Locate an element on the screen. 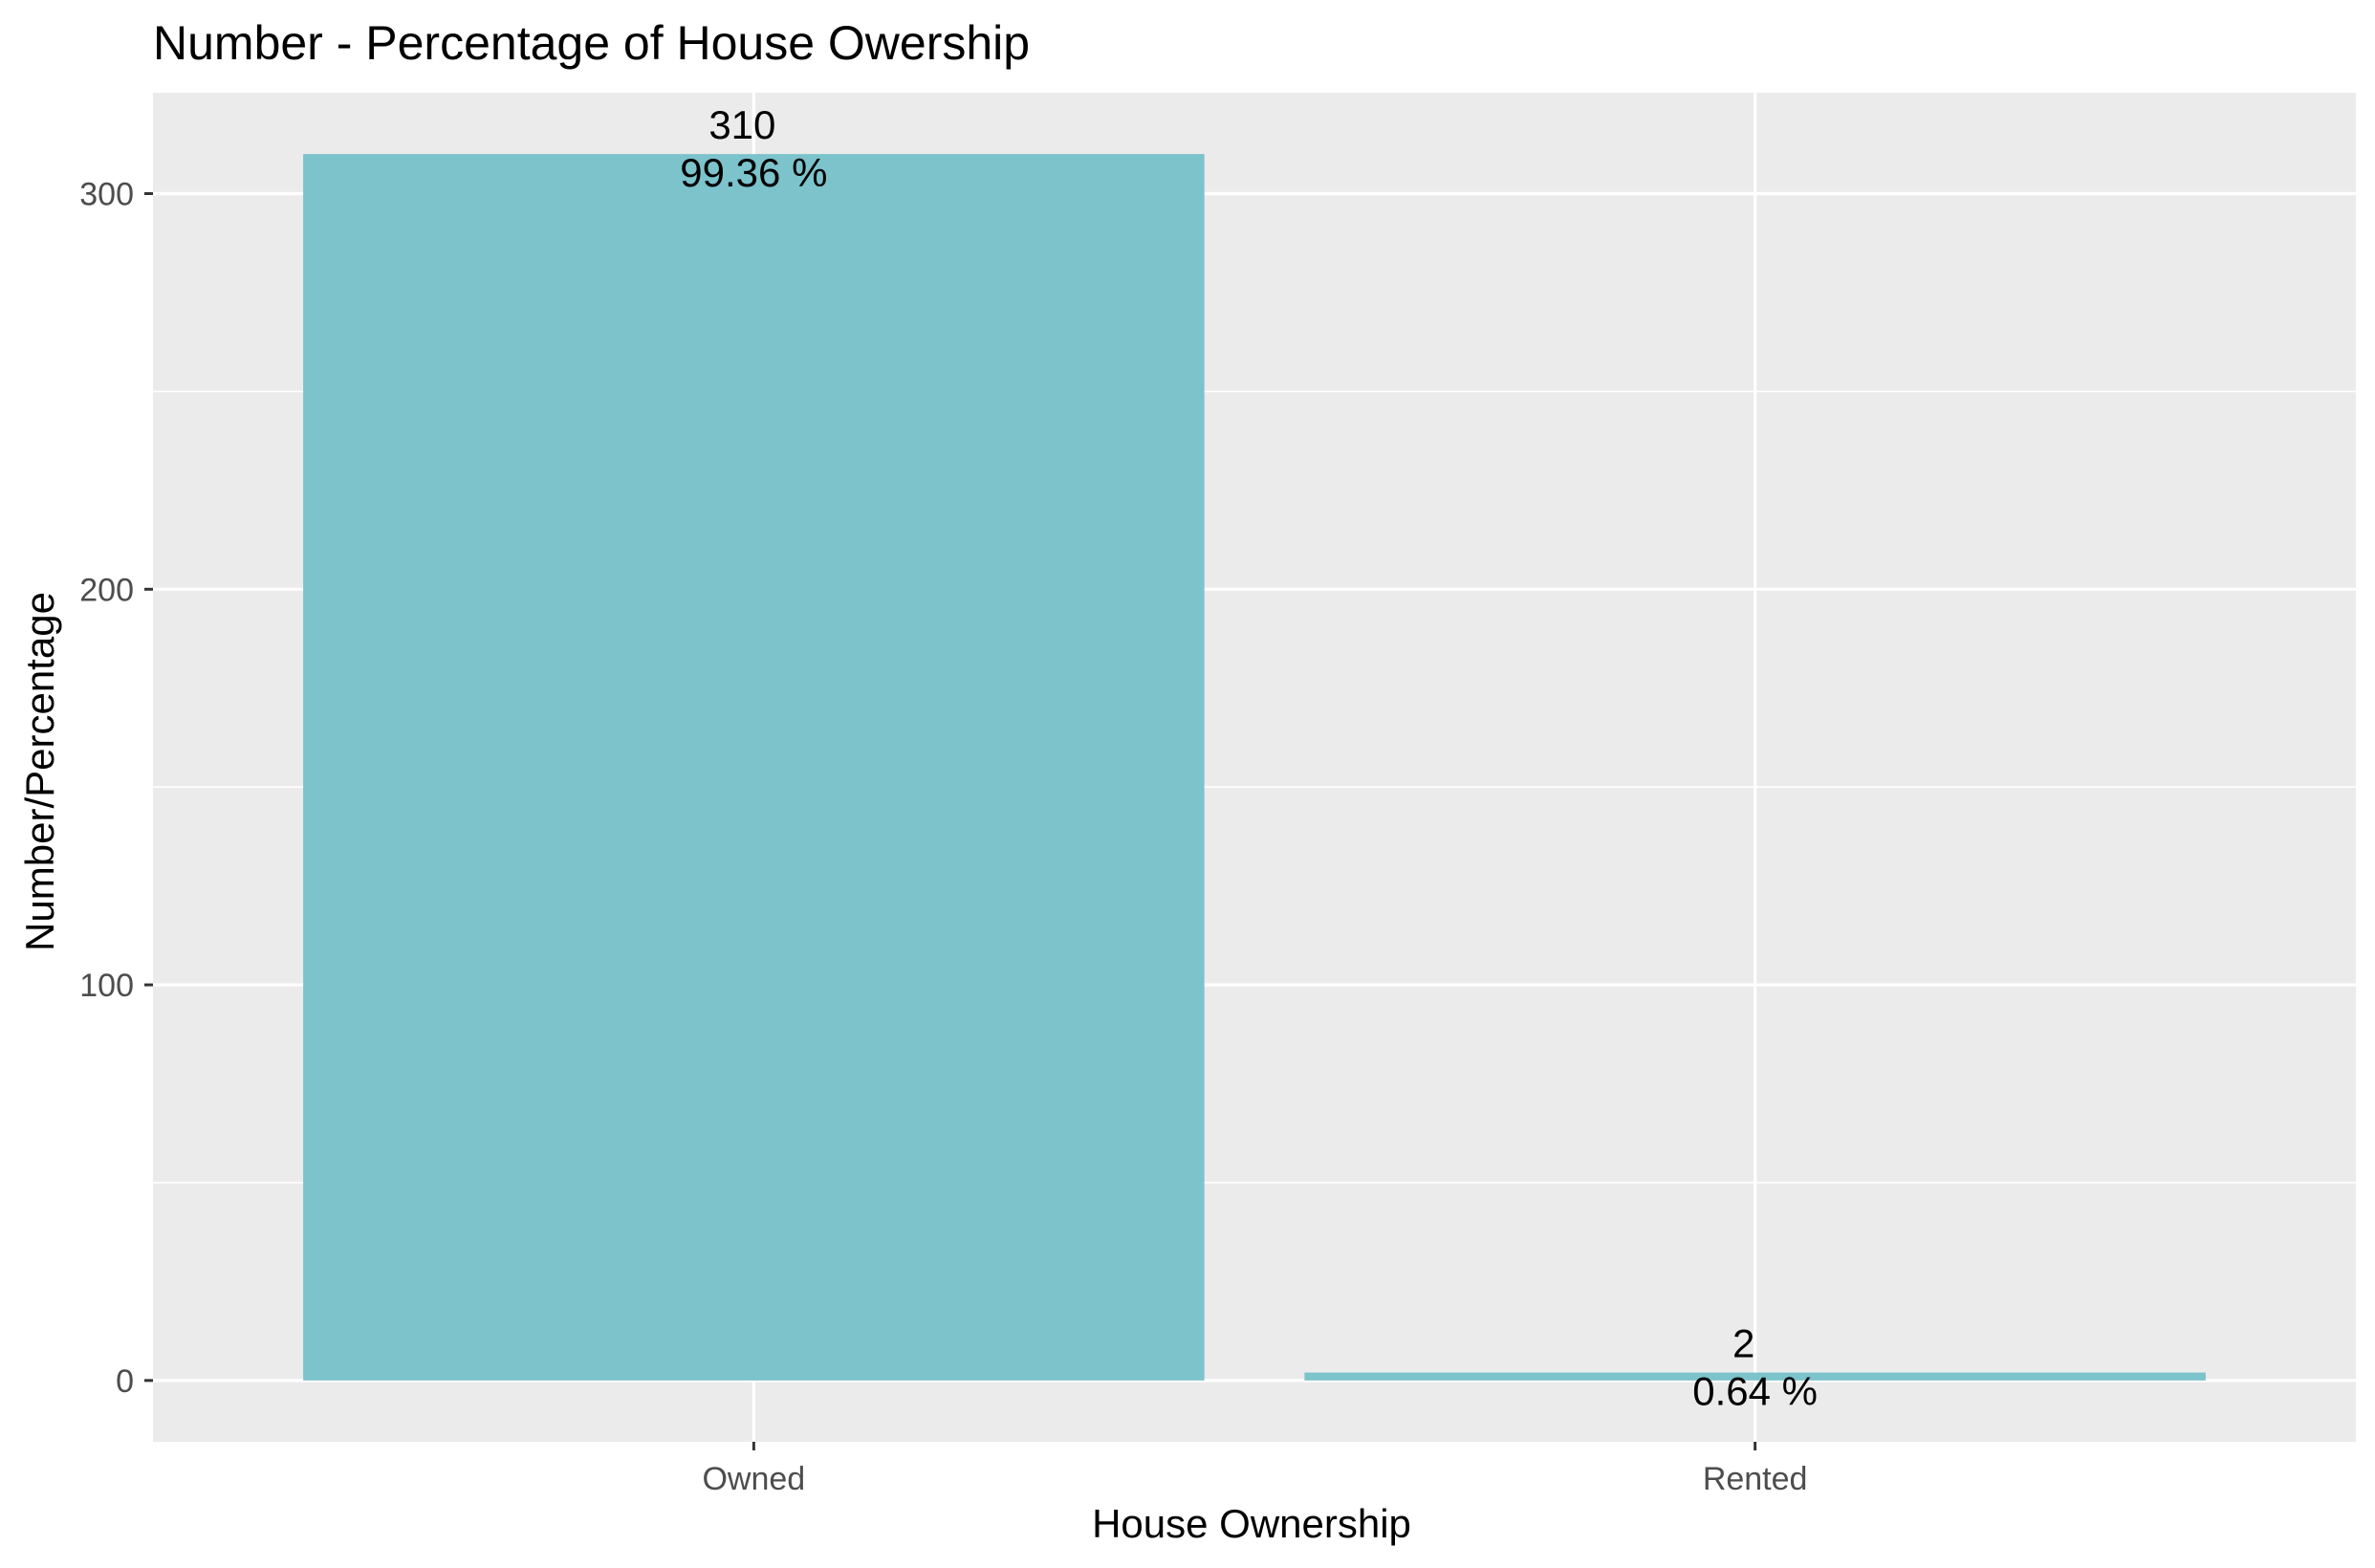  y-tick-label: 300 is located at coordinates (106, 195).